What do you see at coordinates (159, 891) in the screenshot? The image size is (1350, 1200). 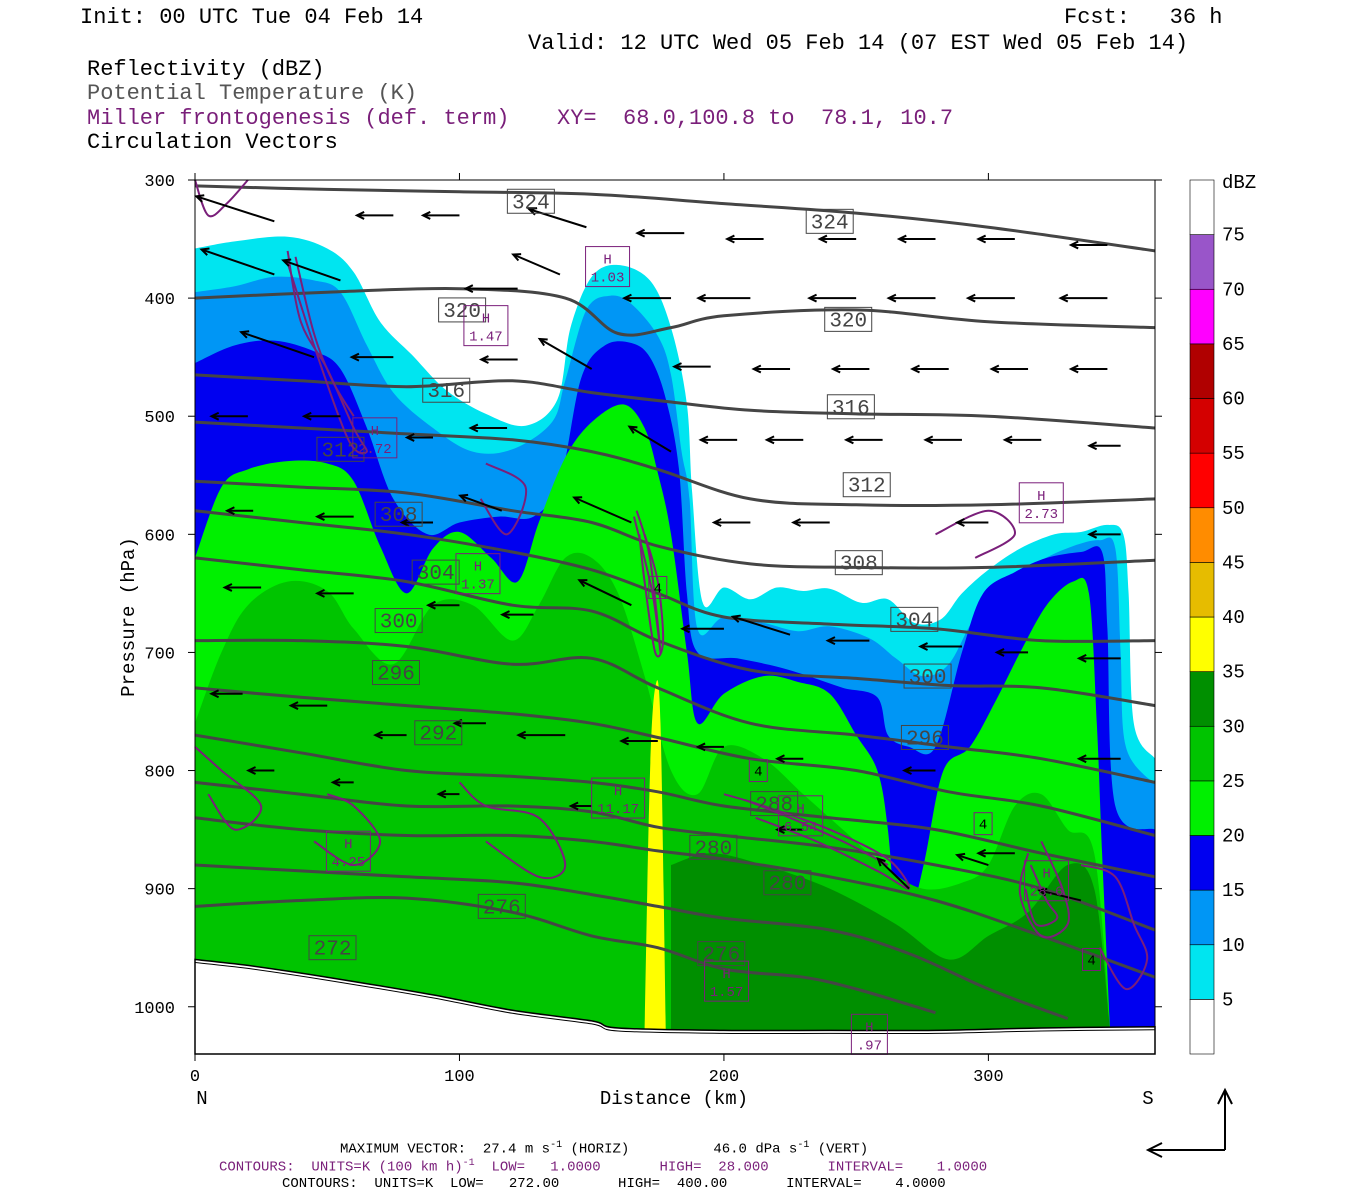 I see `y-tick-label: 900` at bounding box center [159, 891].